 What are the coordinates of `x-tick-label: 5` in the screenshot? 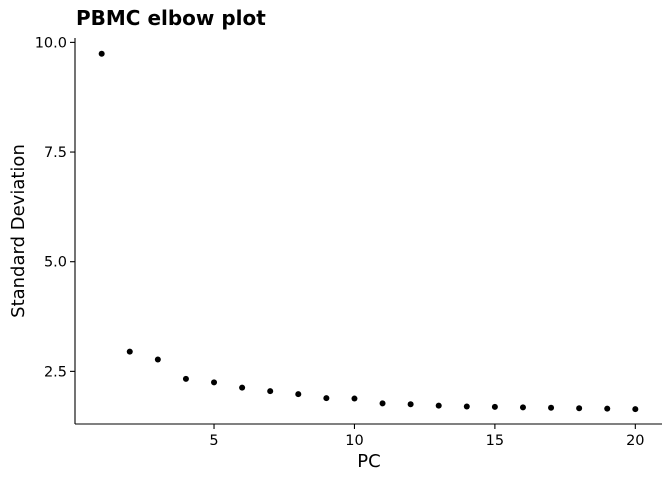 It's located at (213, 441).